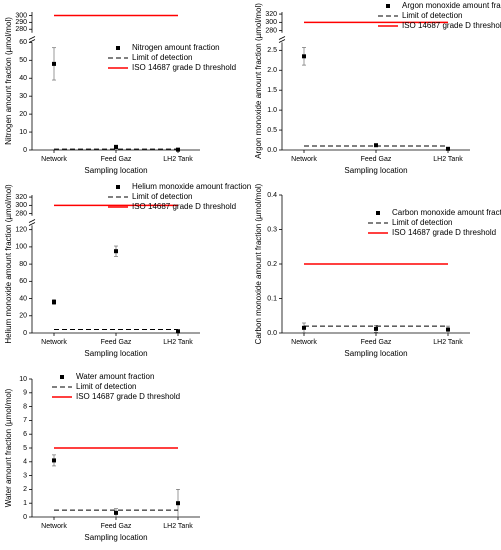  Describe the element at coordinates (446, 212) in the screenshot. I see `legend-label: Carbon monoxide amount fraction` at that location.